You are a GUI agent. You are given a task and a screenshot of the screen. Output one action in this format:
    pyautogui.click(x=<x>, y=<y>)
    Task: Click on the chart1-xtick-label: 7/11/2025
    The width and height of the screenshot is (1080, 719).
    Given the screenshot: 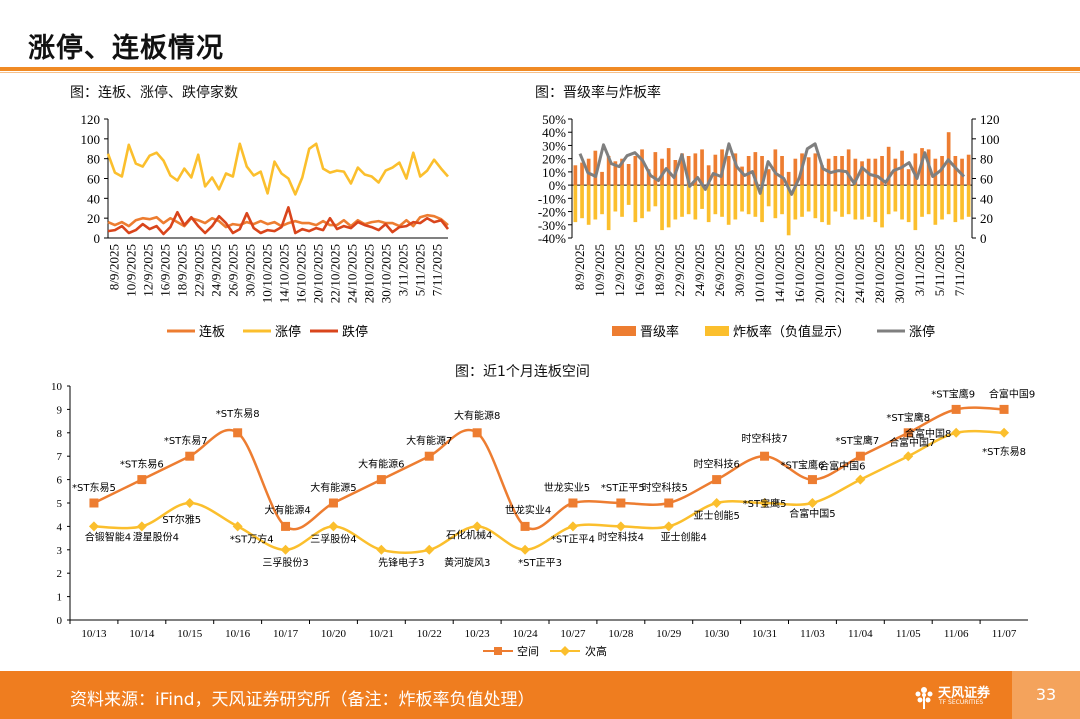 What is the action you would take?
    pyautogui.click(x=437, y=270)
    